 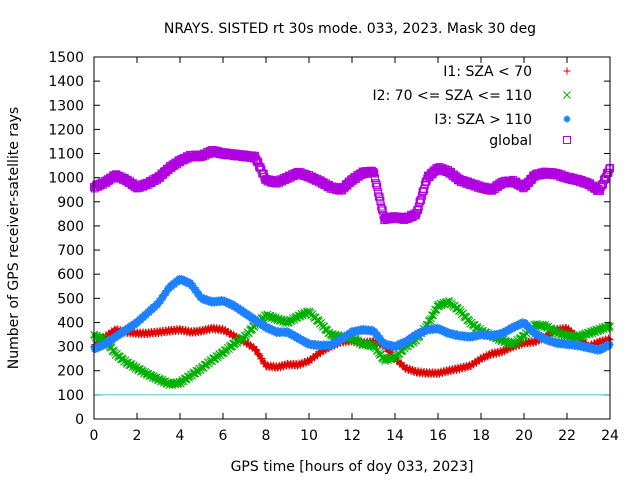 I want to click on y-tick-label: 1400, so click(x=66, y=82).